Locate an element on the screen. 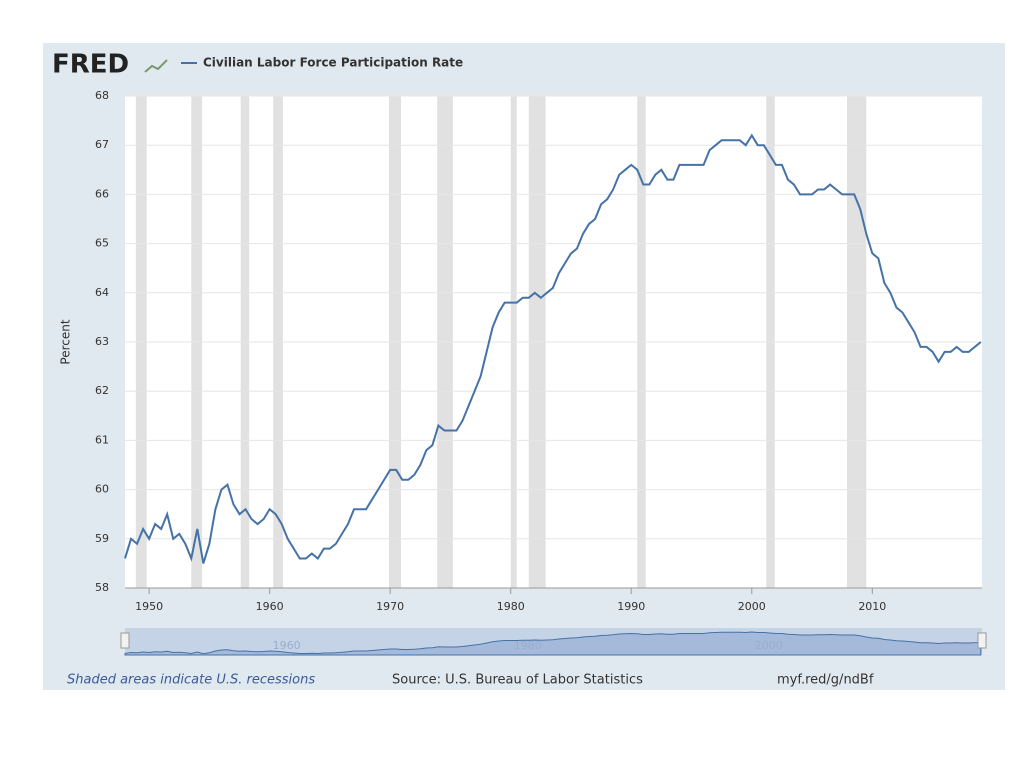 This screenshot has width=1024, height=772. x-tick-label: 1980 is located at coordinates (511, 606).